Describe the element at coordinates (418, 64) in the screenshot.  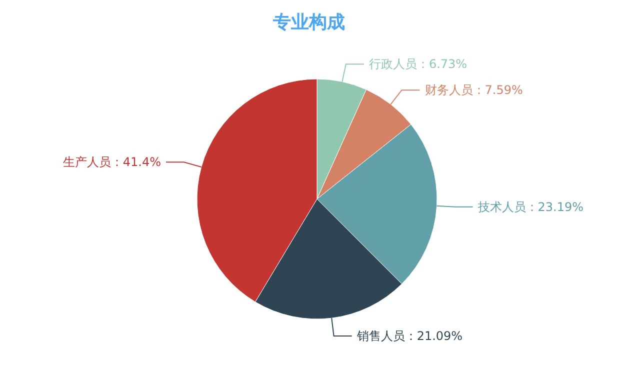
I see `slice-label: 行政人员：6.73%` at that location.